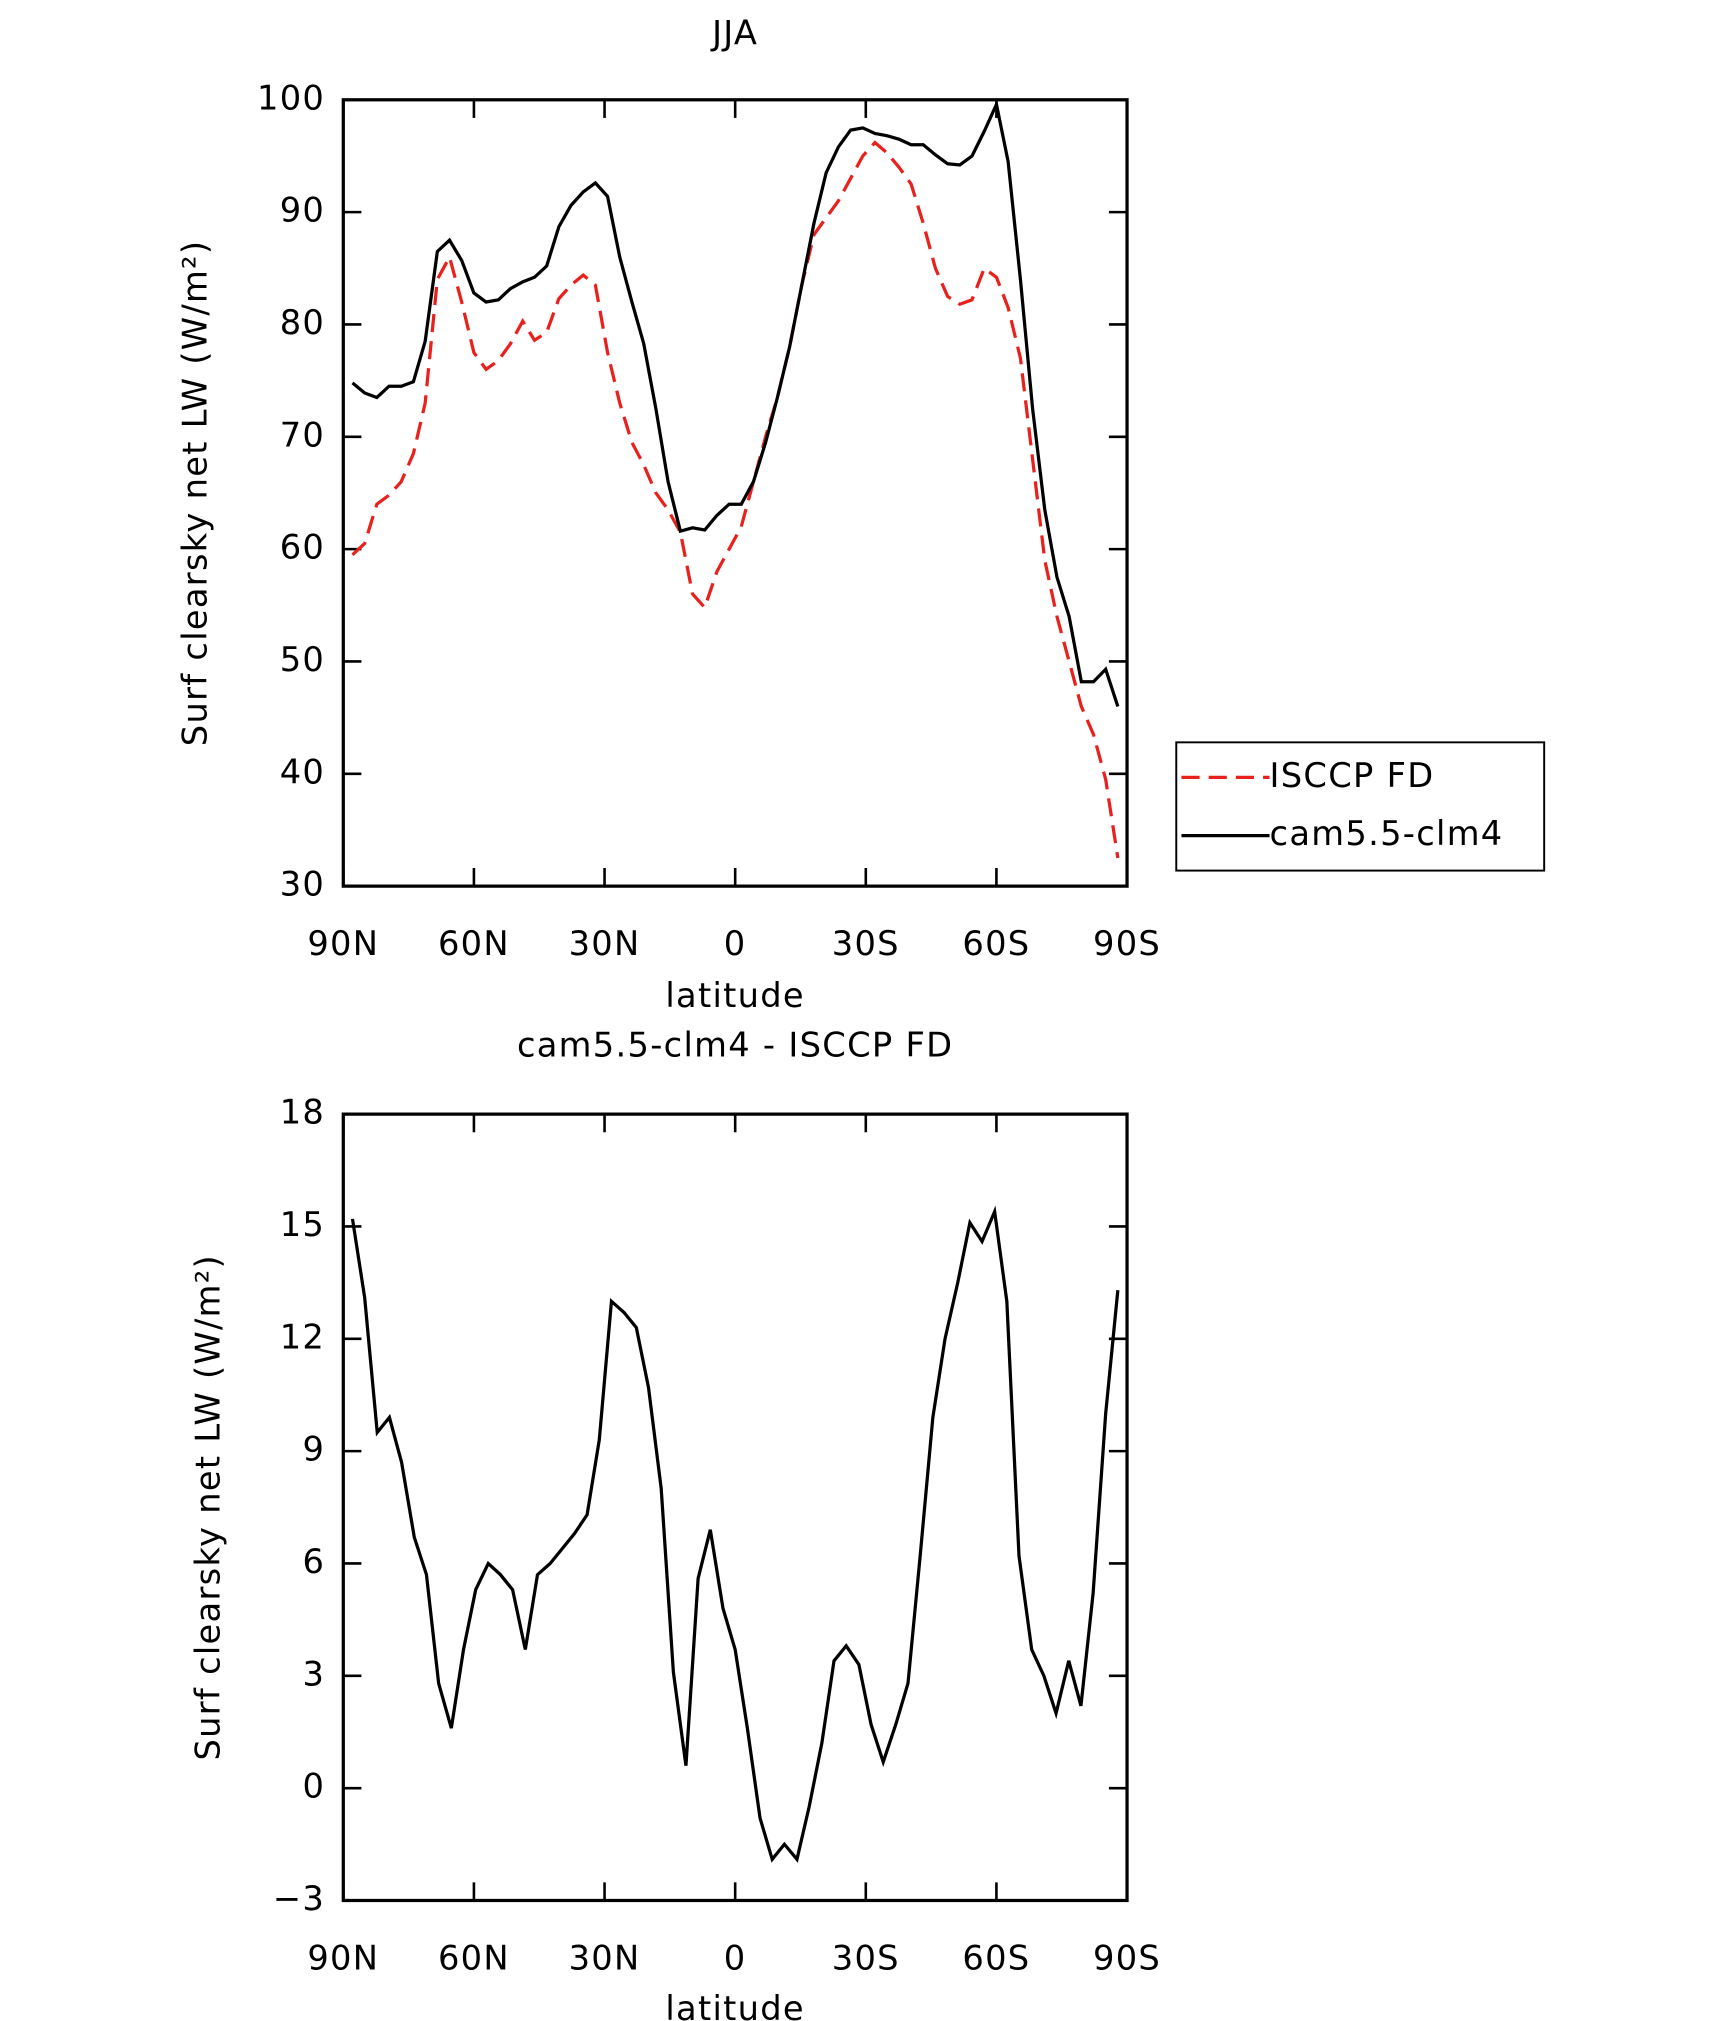 The width and height of the screenshot is (1710, 2021). I want to click on y-tick-label: 100, so click(291, 97).